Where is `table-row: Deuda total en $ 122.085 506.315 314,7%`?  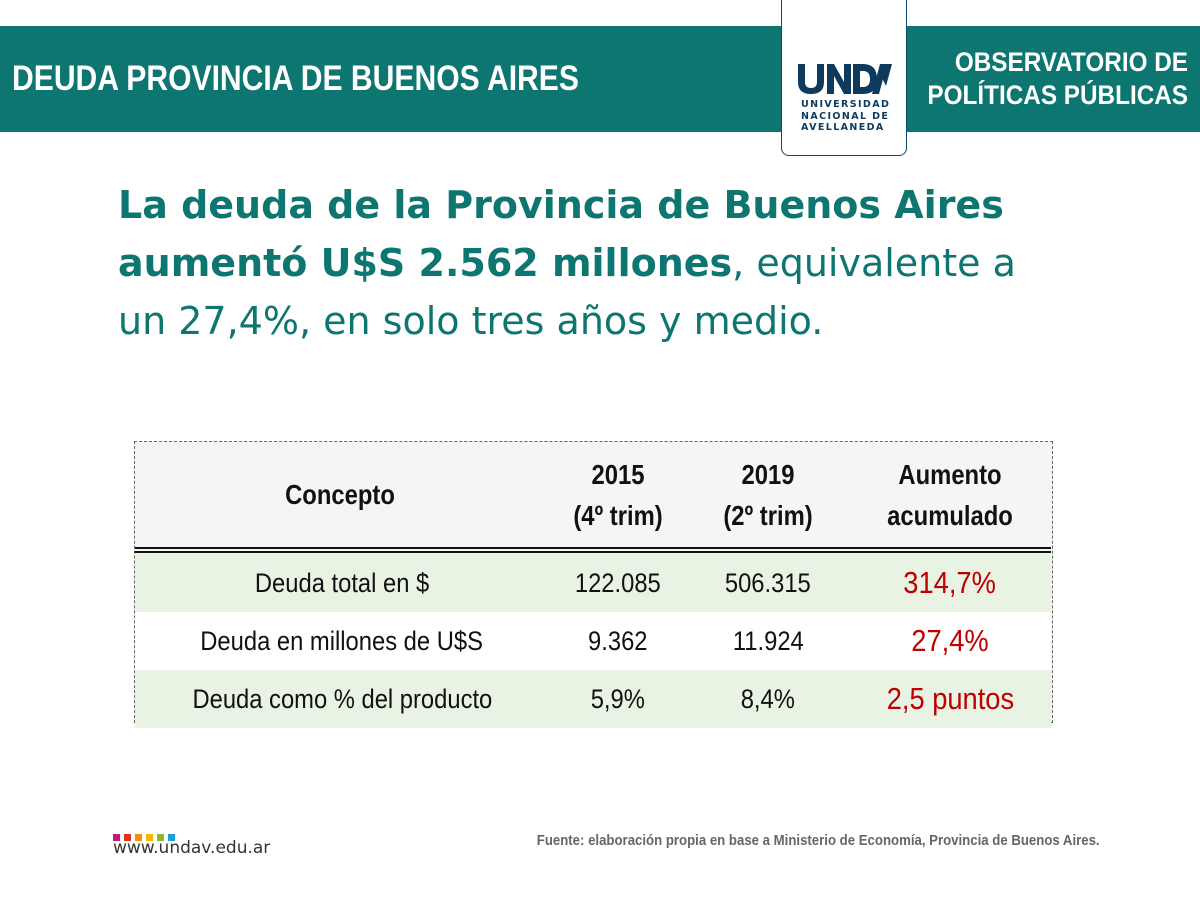
table-row: Deuda total en $ 122.085 506.315 314,7% is located at coordinates (593, 583).